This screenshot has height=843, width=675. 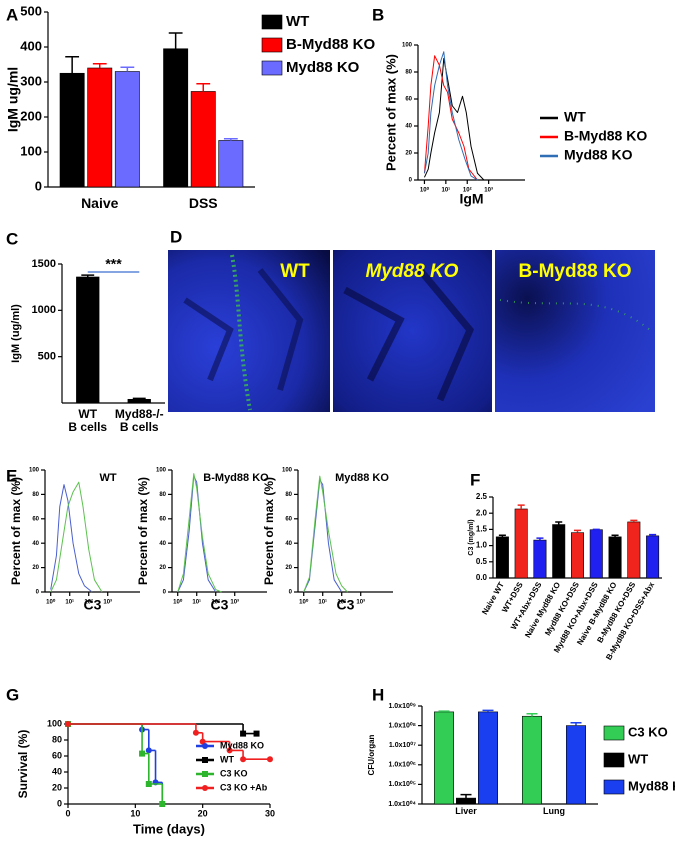 What do you see at coordinates (11, 475) in the screenshot?
I see `panel-label: E` at bounding box center [11, 475].